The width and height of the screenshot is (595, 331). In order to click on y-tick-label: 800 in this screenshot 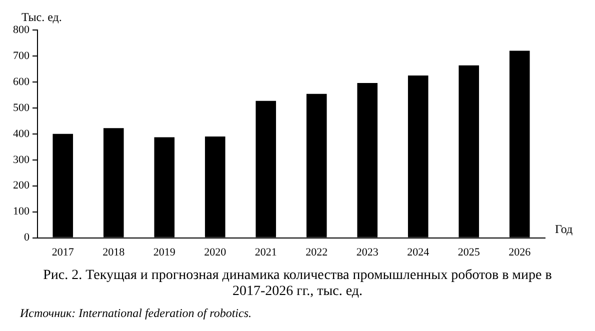, I will do `click(21, 30)`.